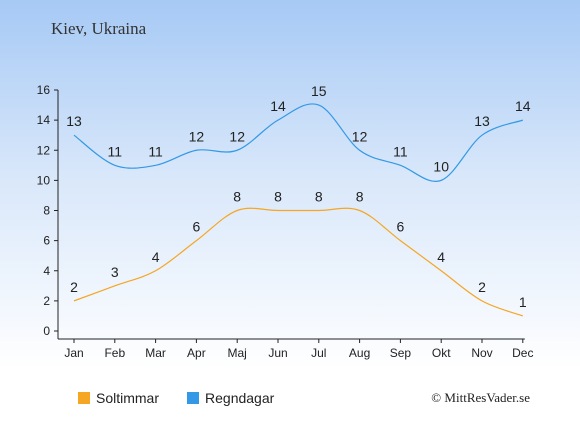 The image size is (580, 435). What do you see at coordinates (128, 398) in the screenshot?
I see `legend-label-soltimmar: Soltimmar` at bounding box center [128, 398].